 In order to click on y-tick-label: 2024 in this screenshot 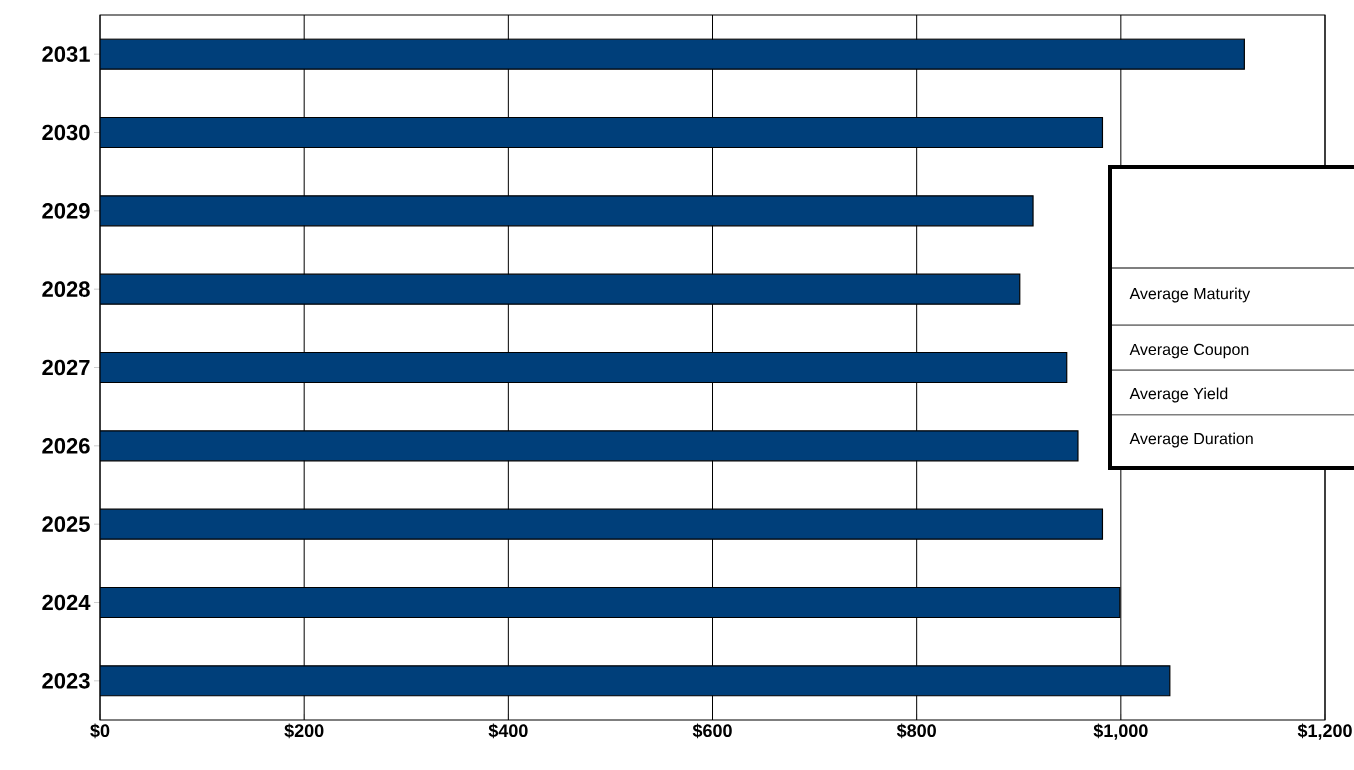, I will do `click(66, 602)`.